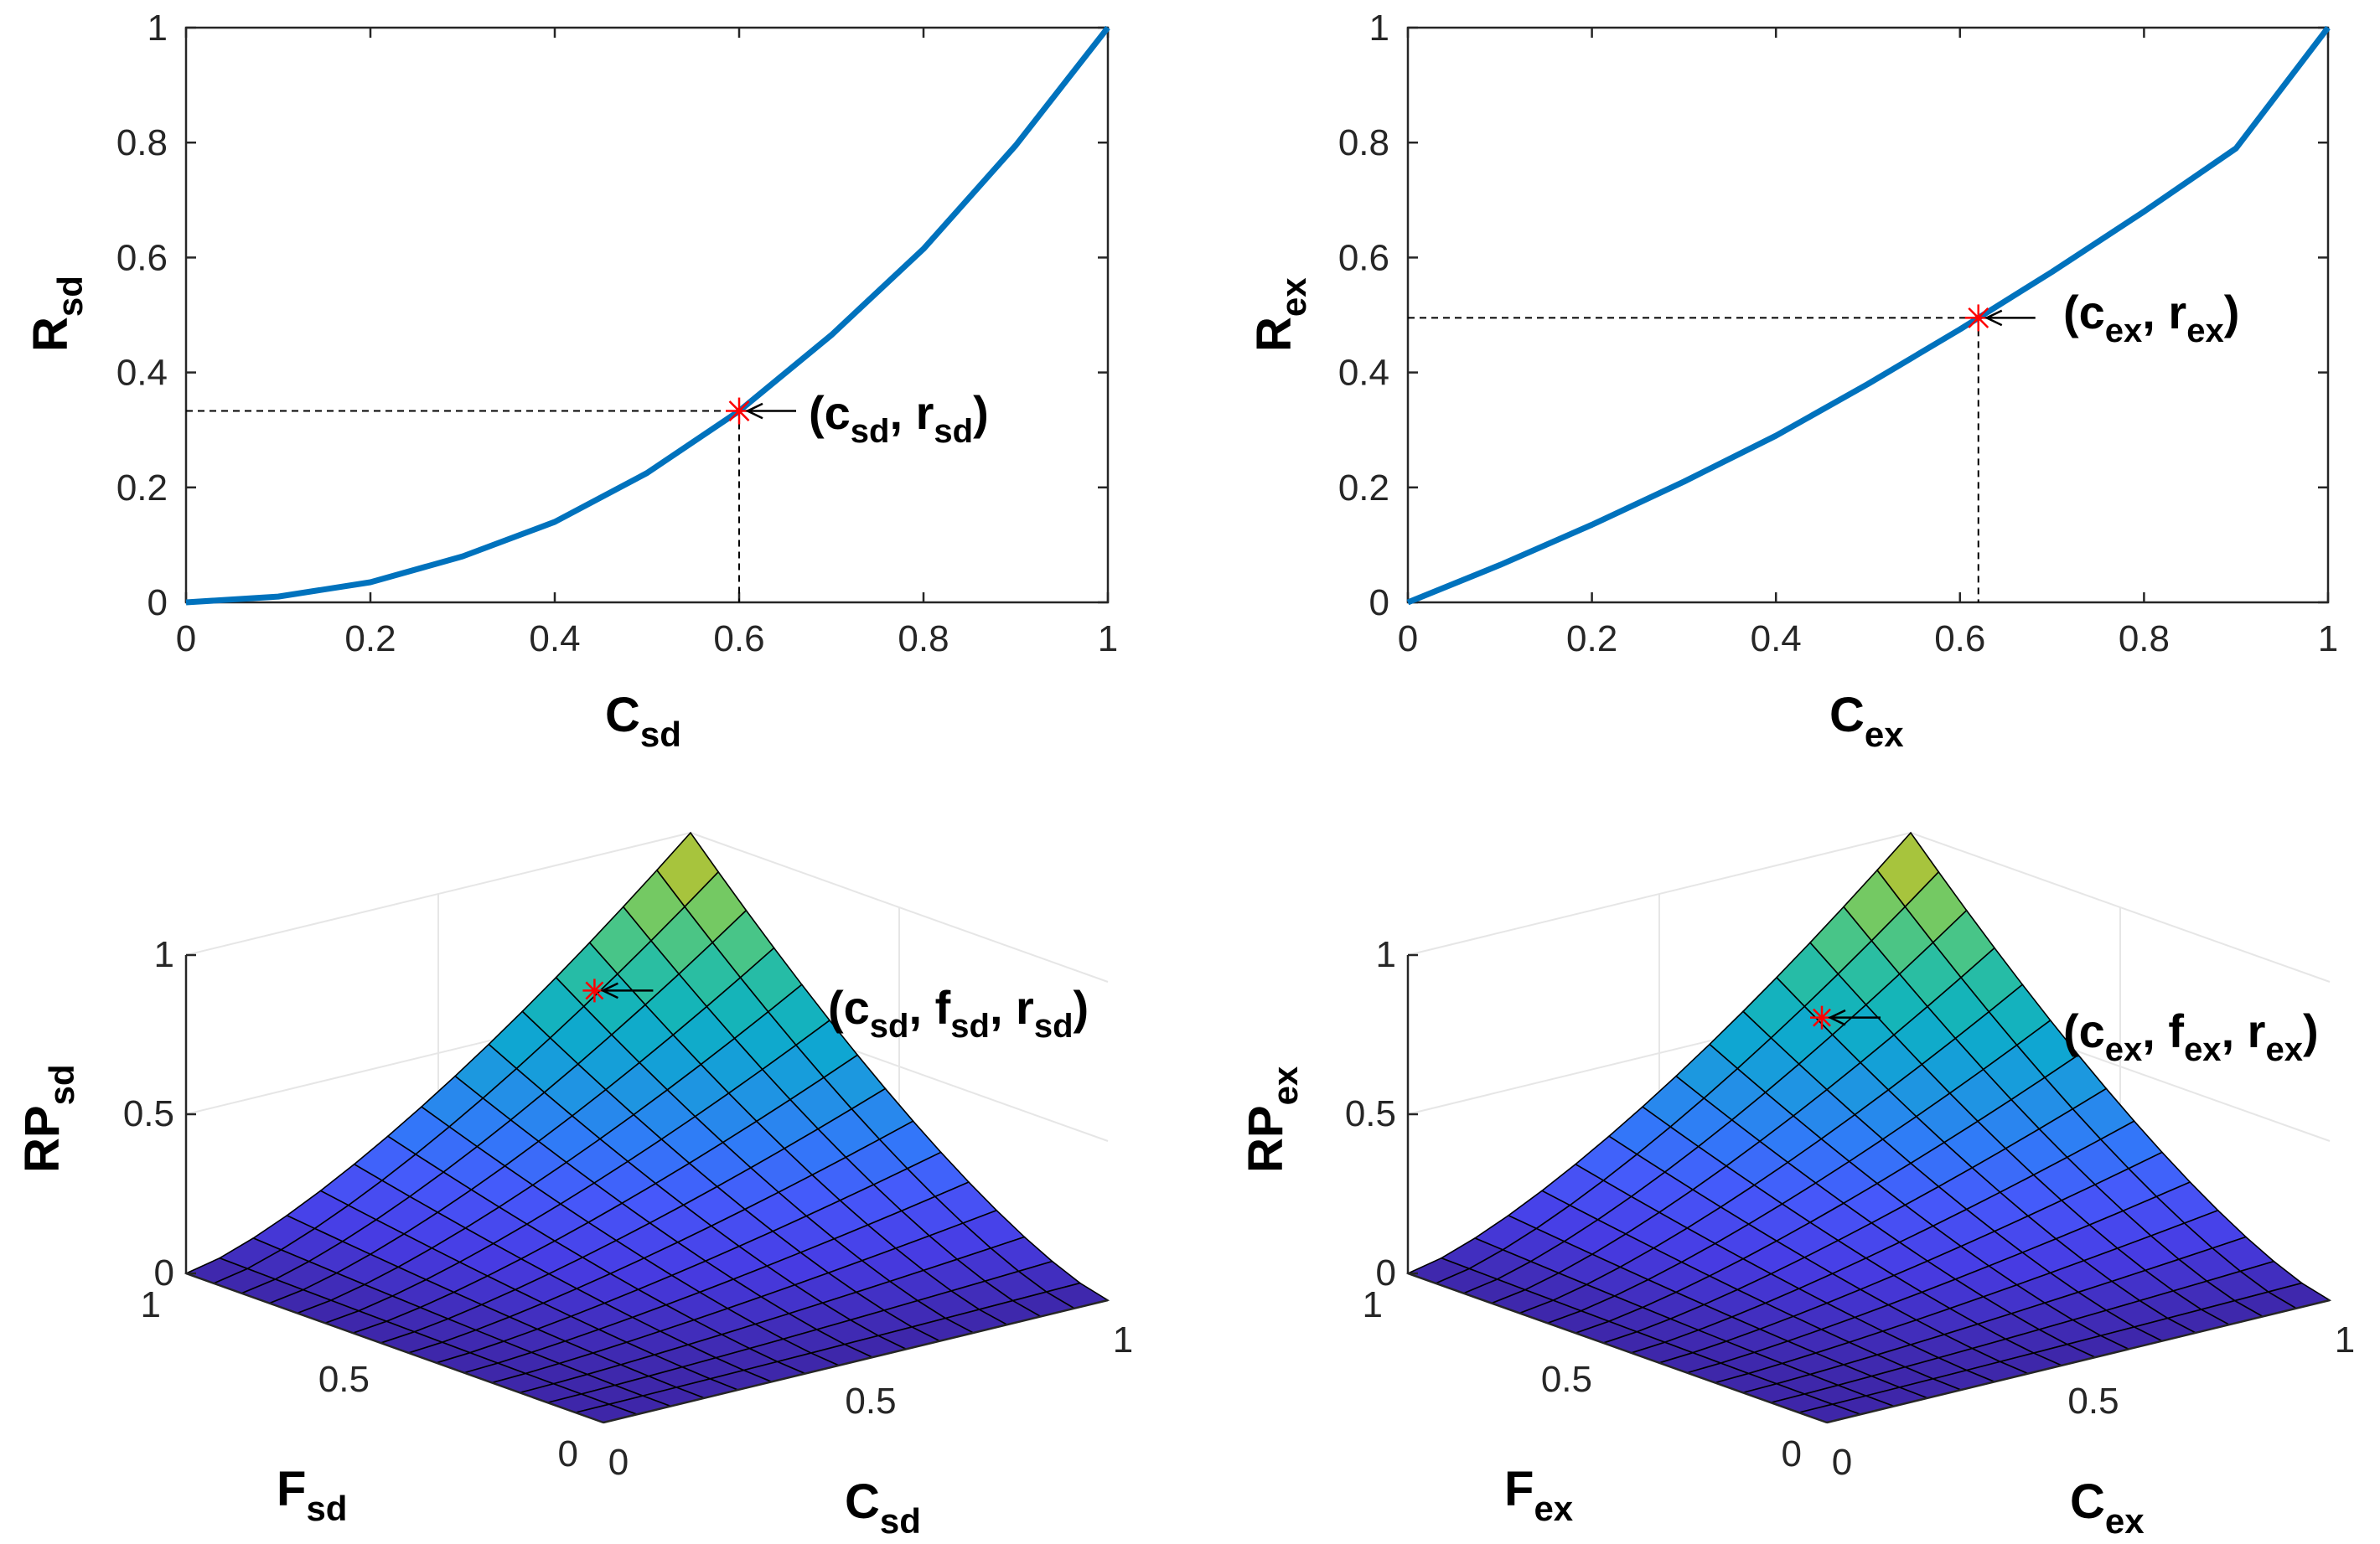 Image resolution: width=2380 pixels, height=1544 pixels. What do you see at coordinates (1280, 314) in the screenshot?
I see `y-axis-label: Rex` at bounding box center [1280, 314].